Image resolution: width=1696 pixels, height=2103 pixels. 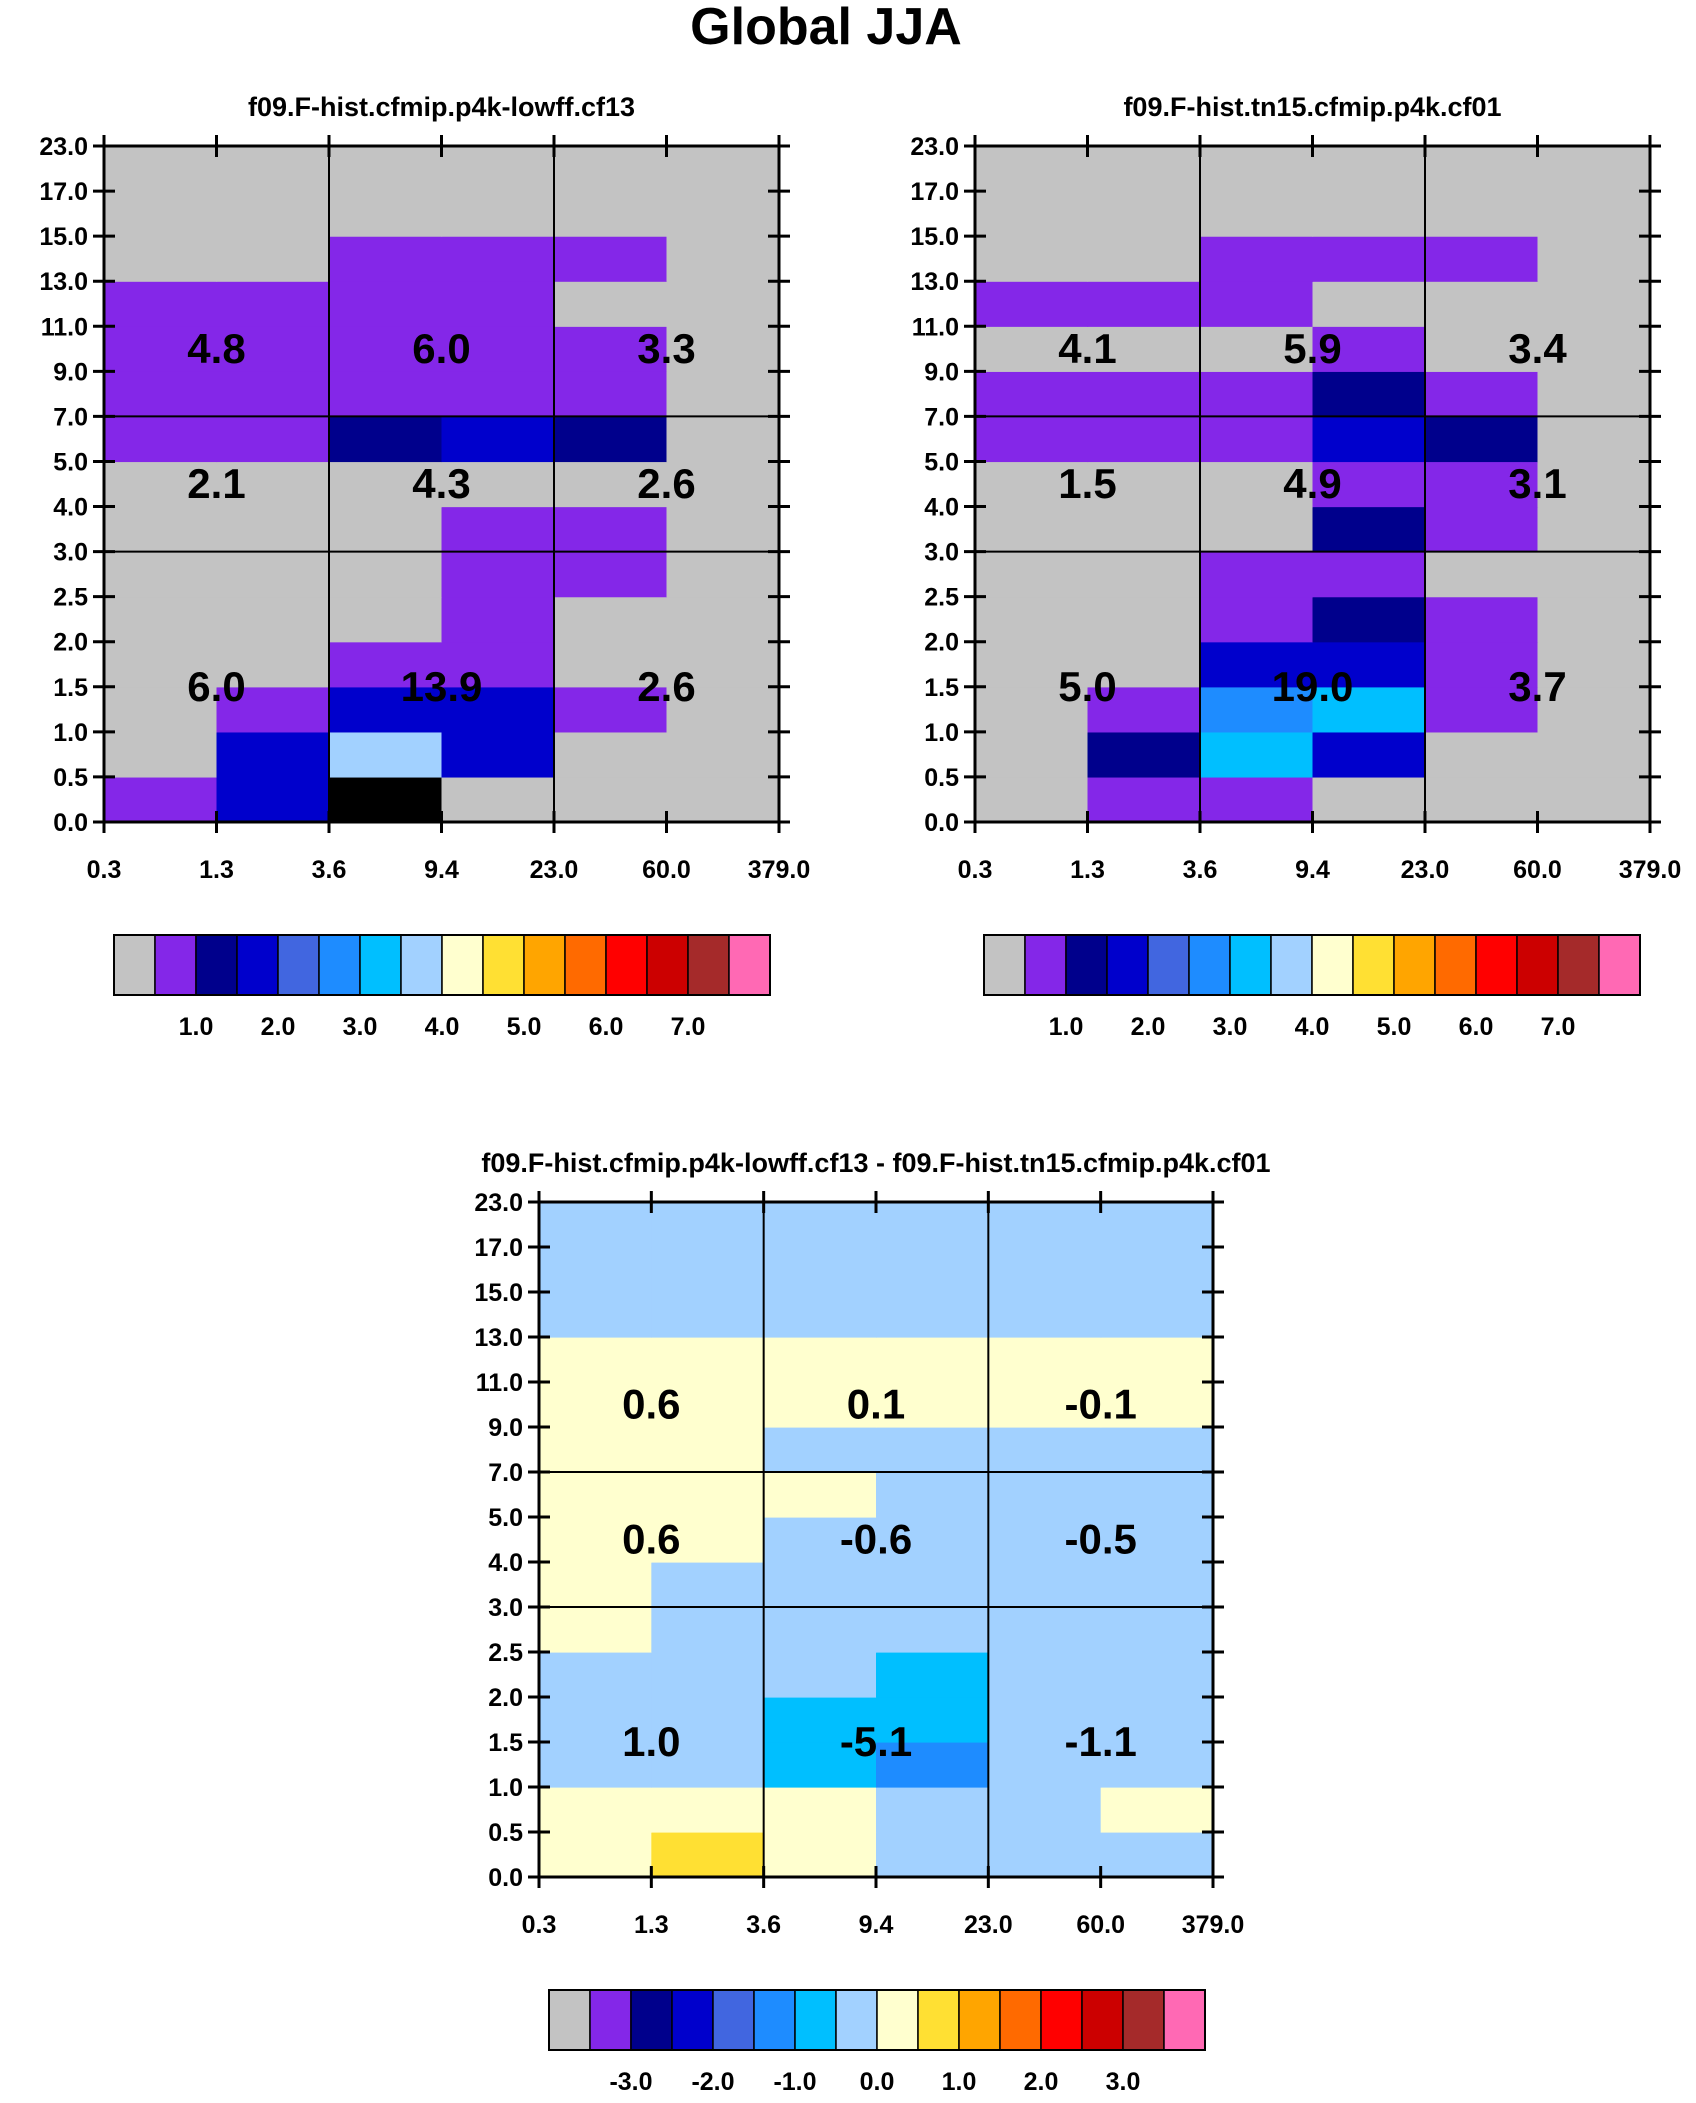 I want to click on y-tick-label: 11.0, so click(x=935, y=327).